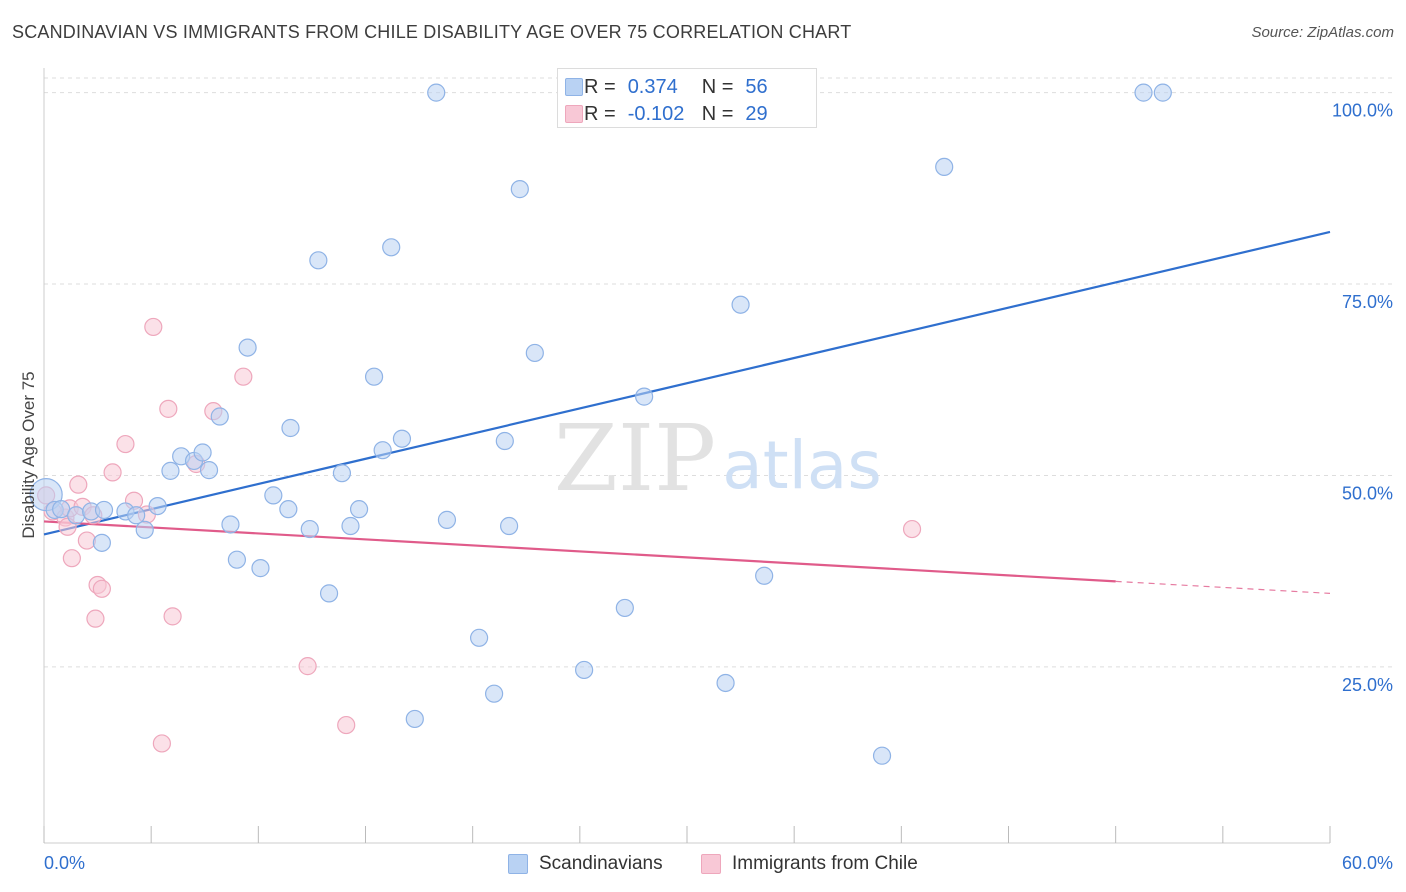 This screenshot has height=892, width=1406. I want to click on legend-row-chile: R = -0.102 N = 29, so click(666, 113).